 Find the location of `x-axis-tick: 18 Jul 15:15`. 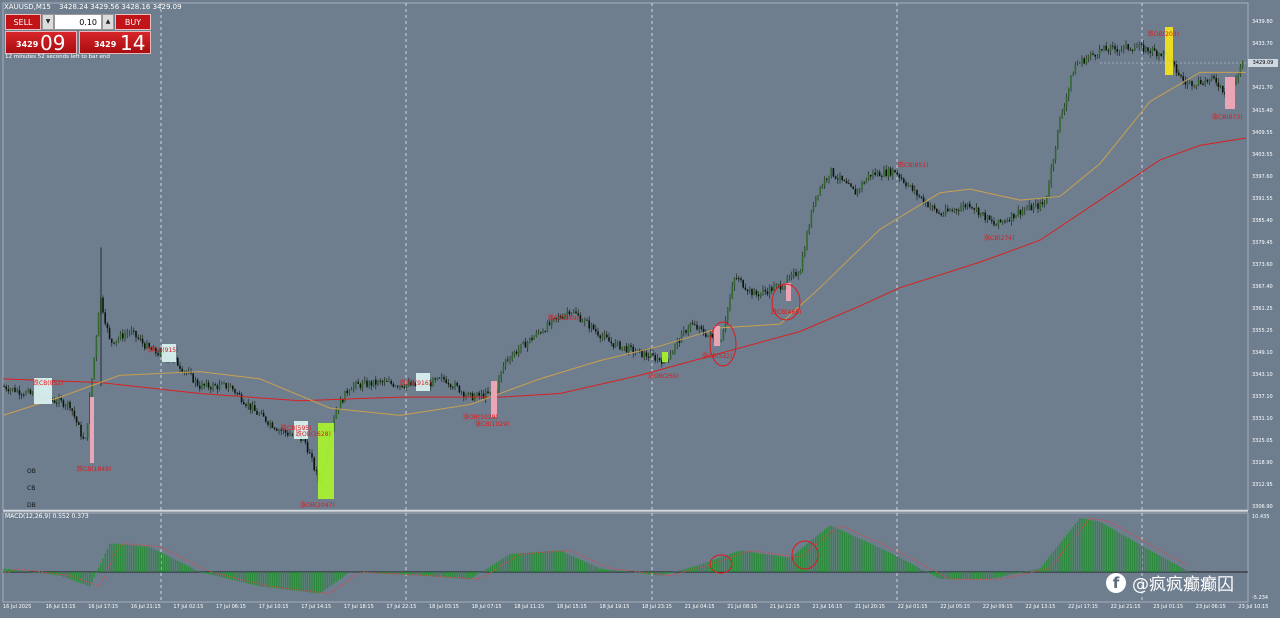

x-axis-tick: 18 Jul 15:15 is located at coordinates (571, 607).